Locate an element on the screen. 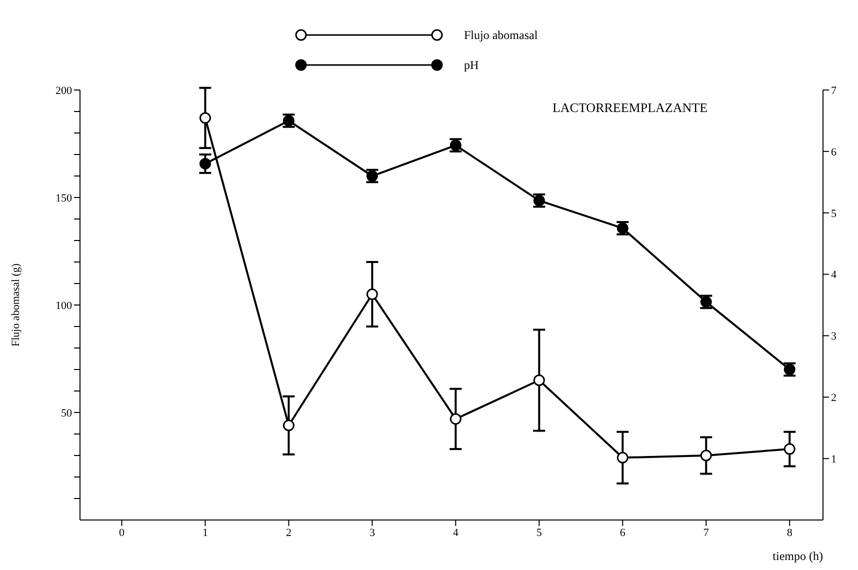  x-axis-title: tiempo (h) is located at coordinates (797, 556).